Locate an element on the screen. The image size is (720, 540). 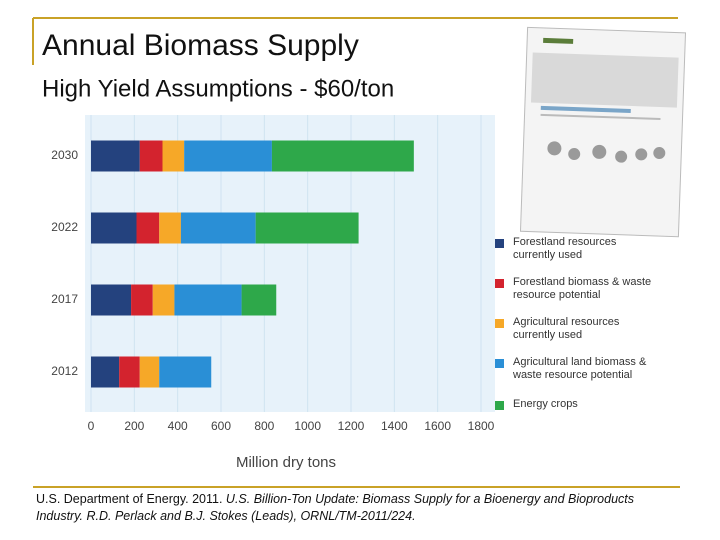
cover-heading is located at coordinates (585, 109).